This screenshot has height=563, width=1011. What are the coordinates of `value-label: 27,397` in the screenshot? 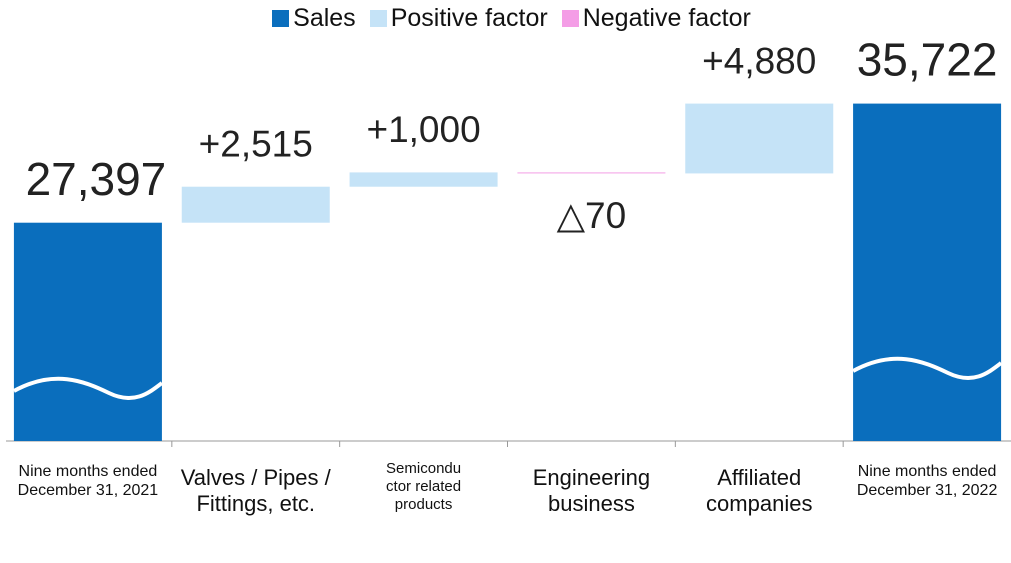 It's located at (96, 179).